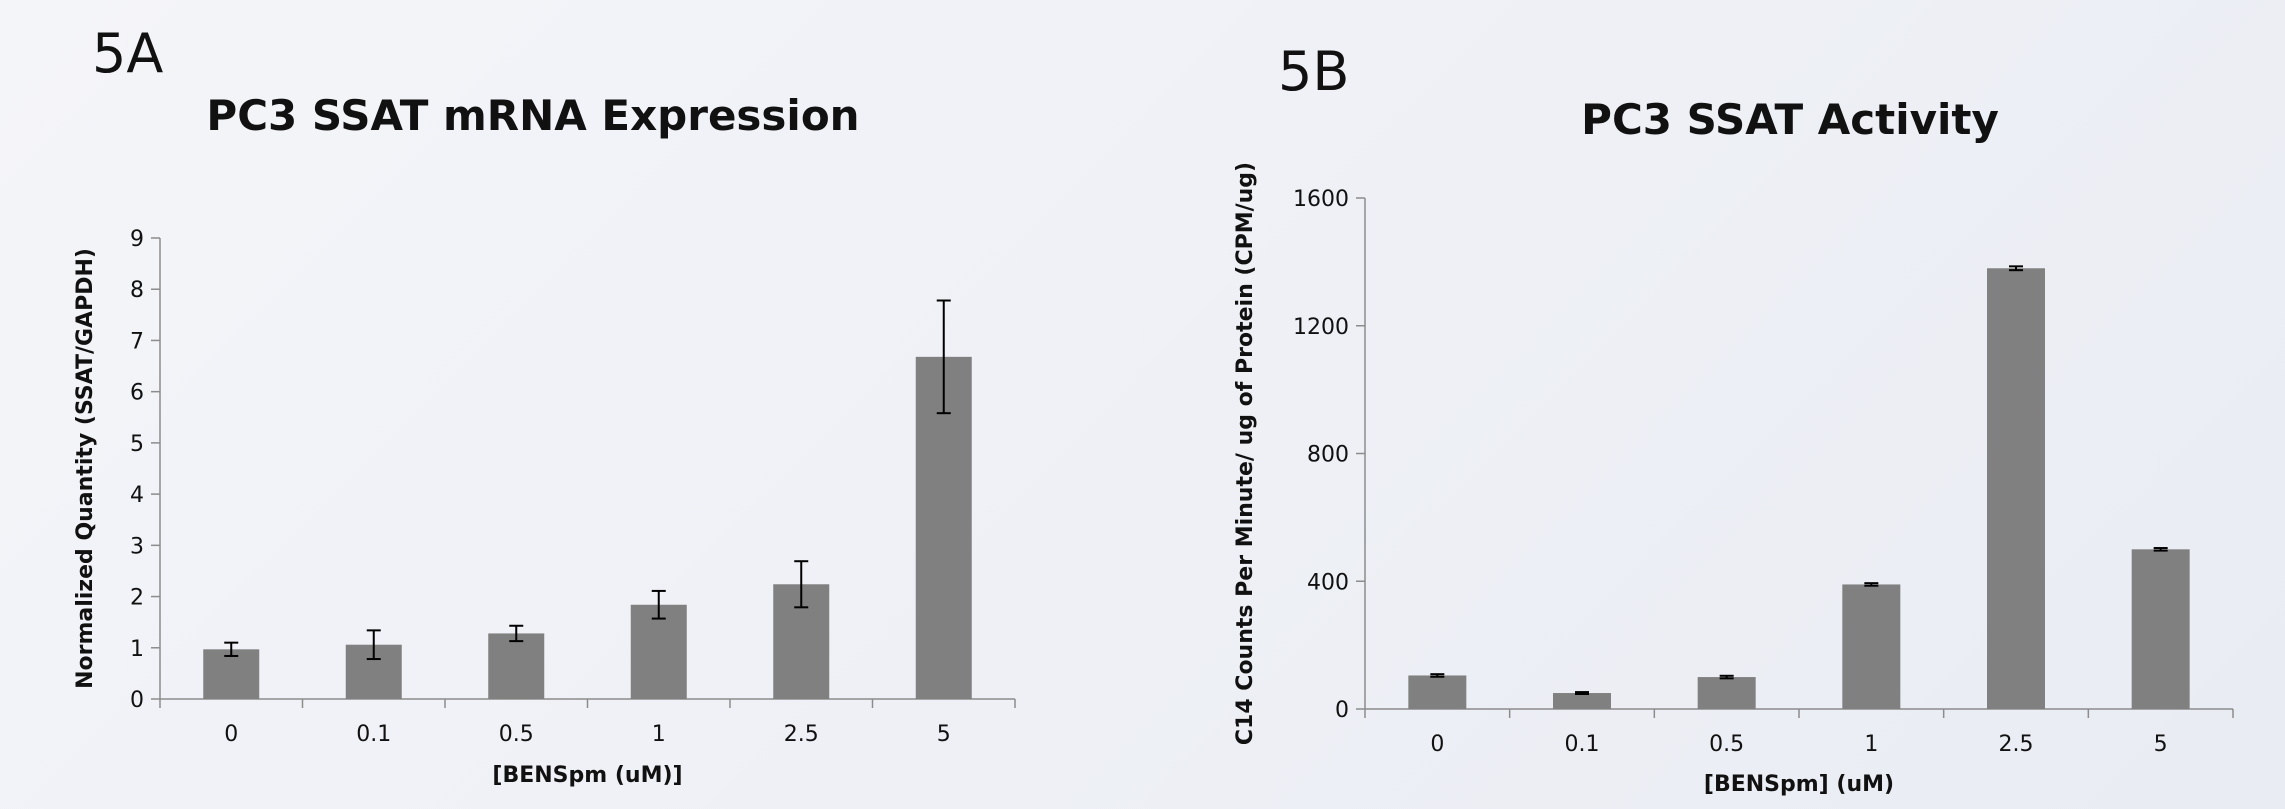 Image resolution: width=2285 pixels, height=809 pixels. What do you see at coordinates (137, 444) in the screenshot?
I see `y-tick-label: 5` at bounding box center [137, 444].